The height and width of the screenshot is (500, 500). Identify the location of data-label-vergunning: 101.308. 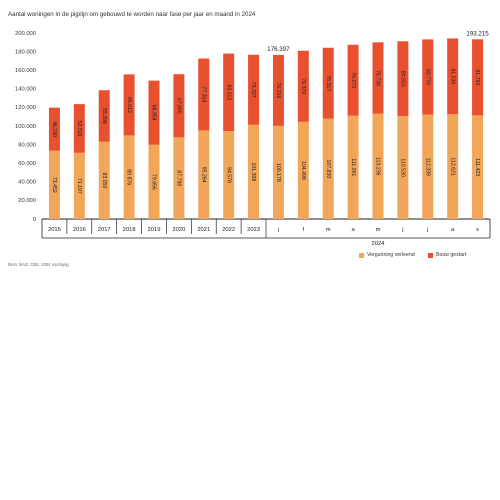
(253, 172).